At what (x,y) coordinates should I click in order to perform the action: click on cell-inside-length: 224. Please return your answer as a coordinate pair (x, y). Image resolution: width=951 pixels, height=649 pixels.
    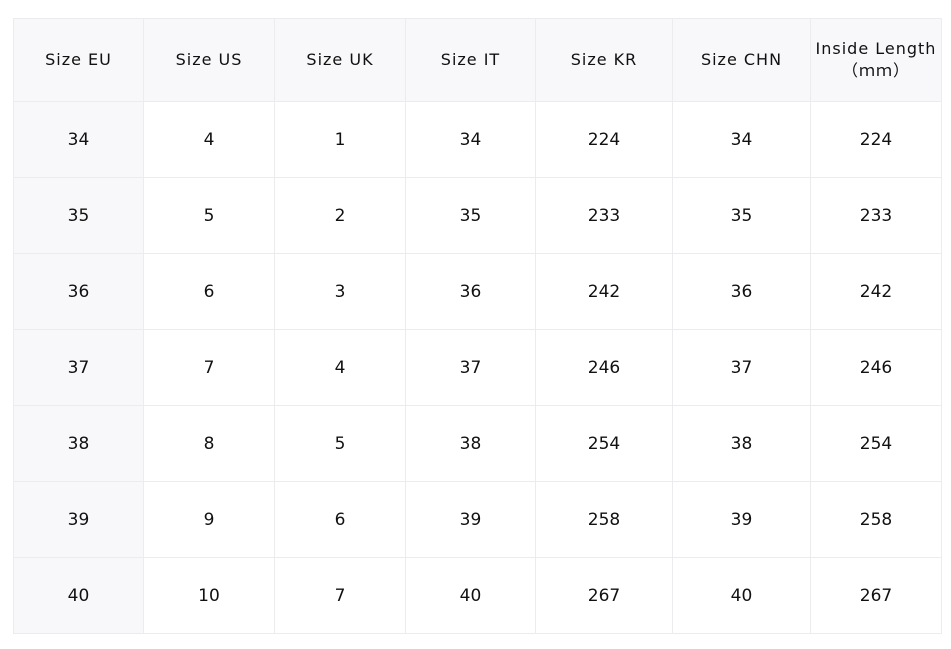
    Looking at the image, I should click on (876, 139).